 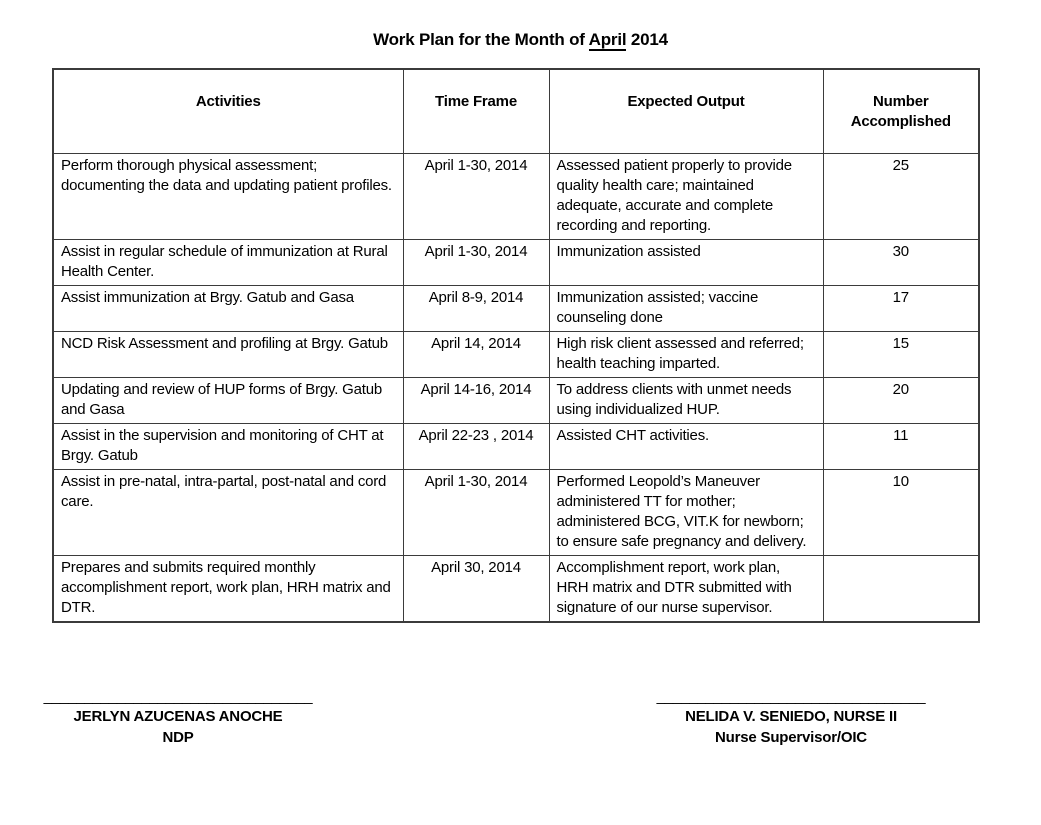 I want to click on column-header-time-frame: Time Frame, so click(x=476, y=111).